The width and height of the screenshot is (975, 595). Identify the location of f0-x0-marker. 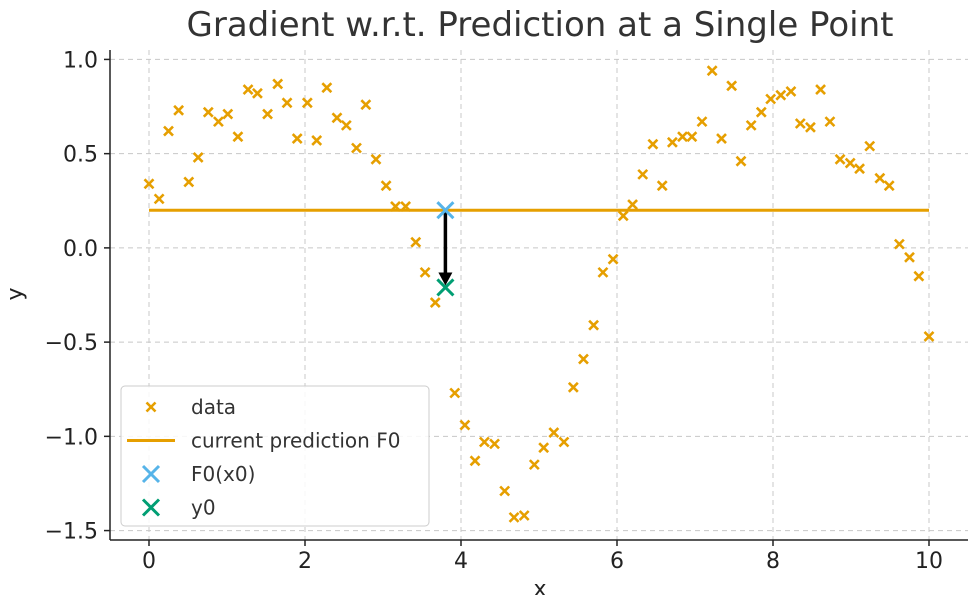
(445, 210).